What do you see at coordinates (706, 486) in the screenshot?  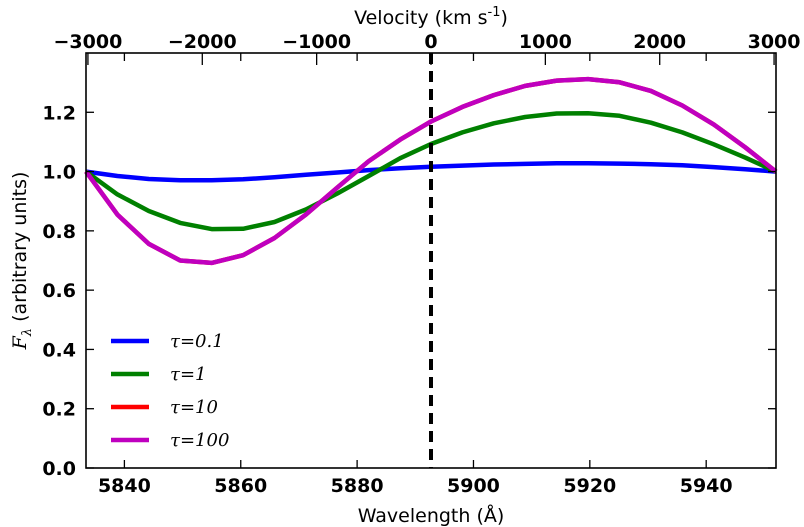 I see `x-tick-label: 5940` at bounding box center [706, 486].